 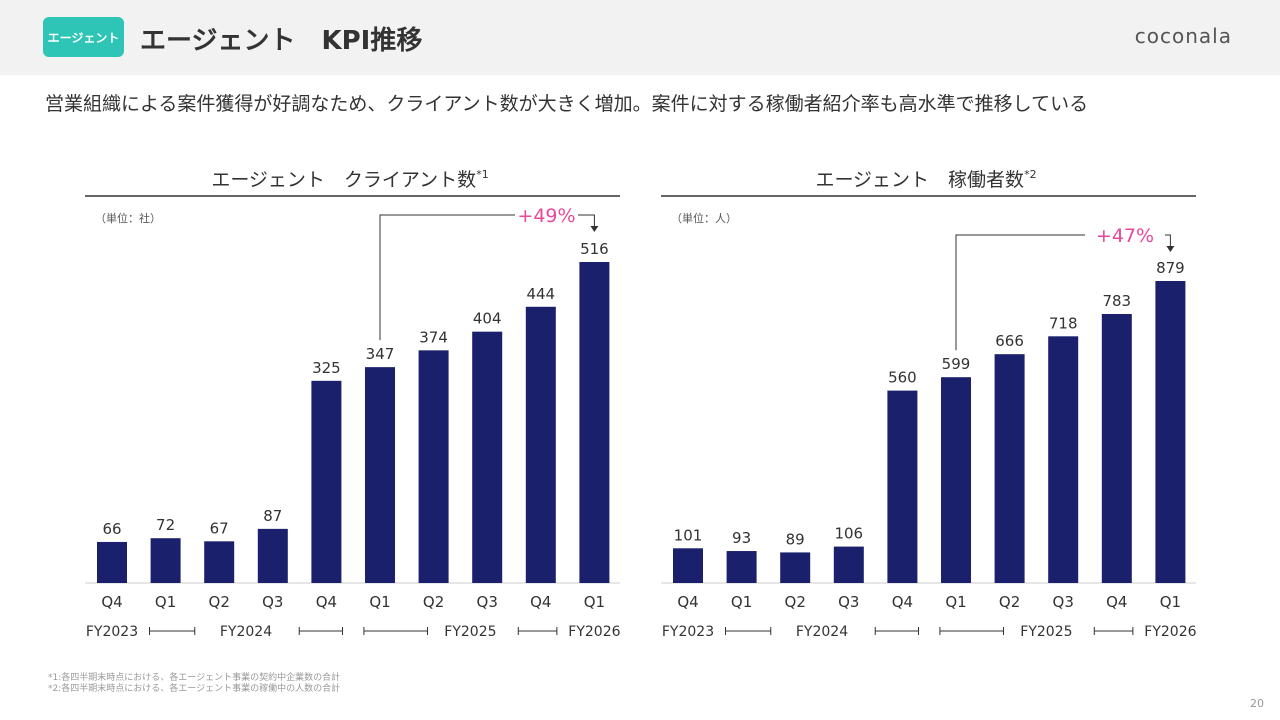 I want to click on data-label-0: 66, so click(x=111, y=529).